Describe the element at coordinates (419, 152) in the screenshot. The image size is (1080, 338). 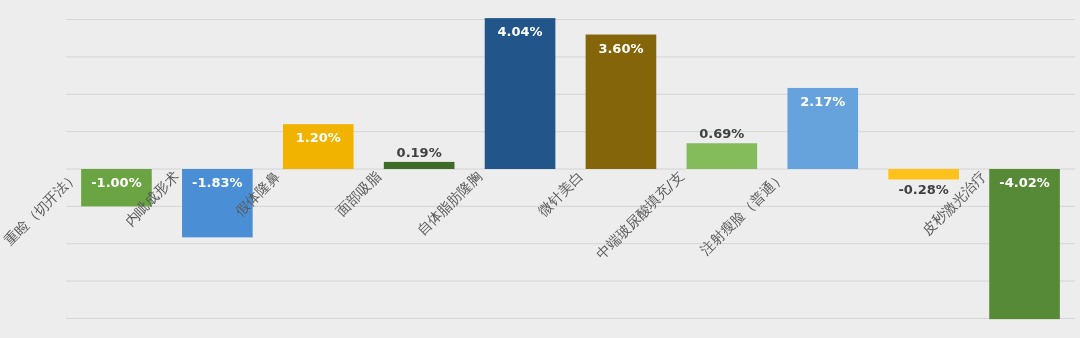
I see `data-label: 0.19%` at that location.